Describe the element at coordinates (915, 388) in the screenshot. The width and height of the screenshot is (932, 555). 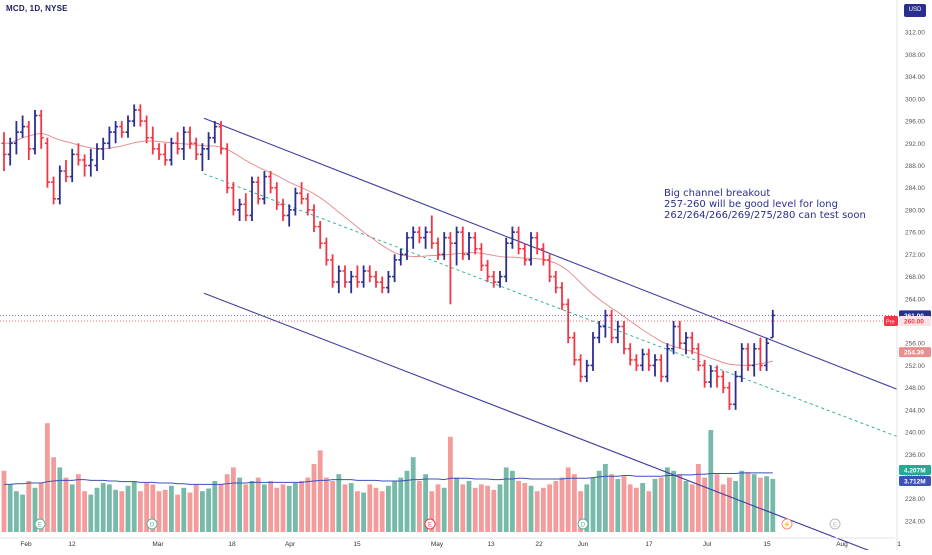
I see `y-tick-label: 248.00` at that location.